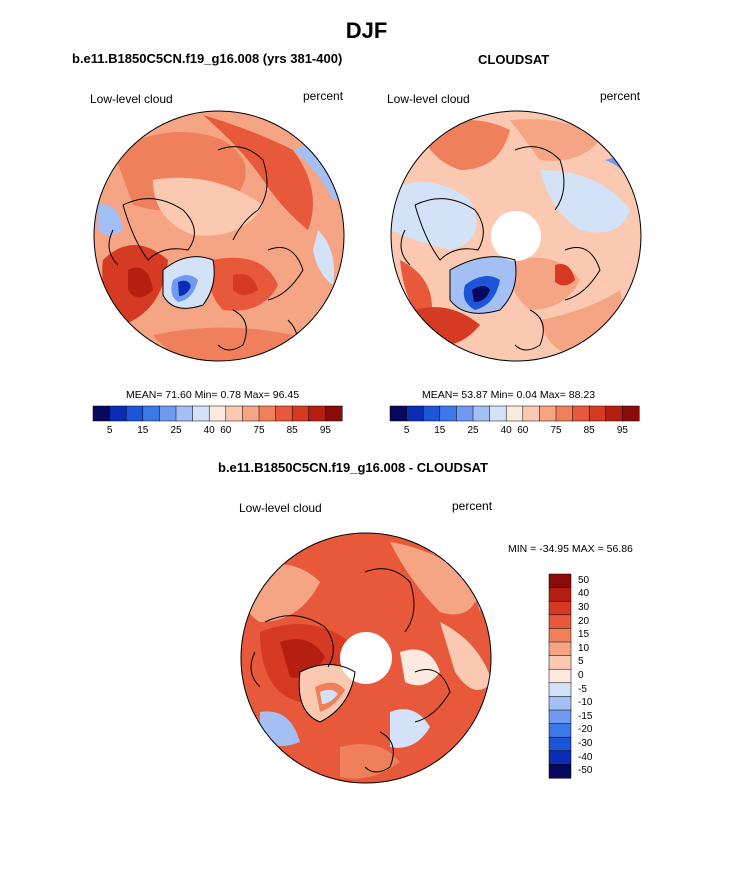 This screenshot has height=882, width=733. What do you see at coordinates (516, 236) in the screenshot?
I see `right-polar-map` at bounding box center [516, 236].